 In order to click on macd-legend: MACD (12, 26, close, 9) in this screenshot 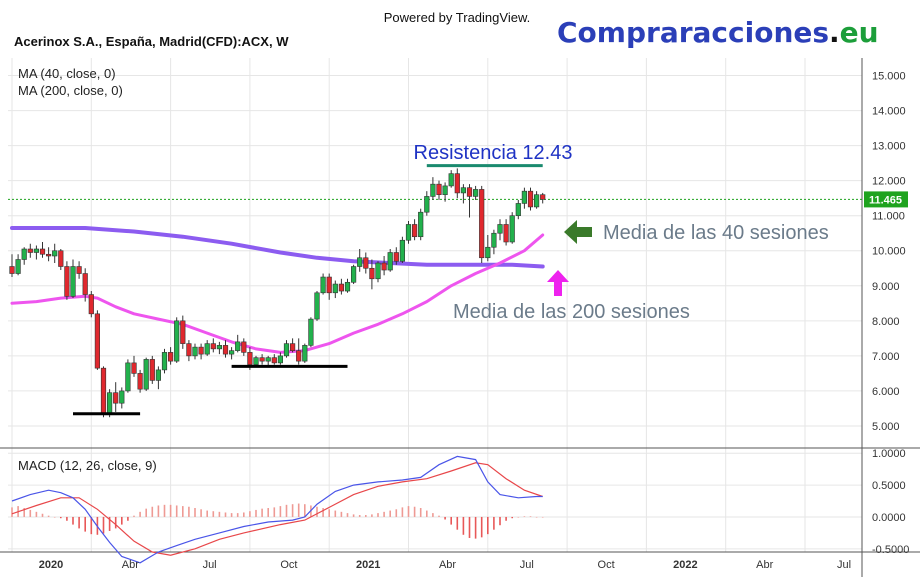, I will do `click(87, 465)`.